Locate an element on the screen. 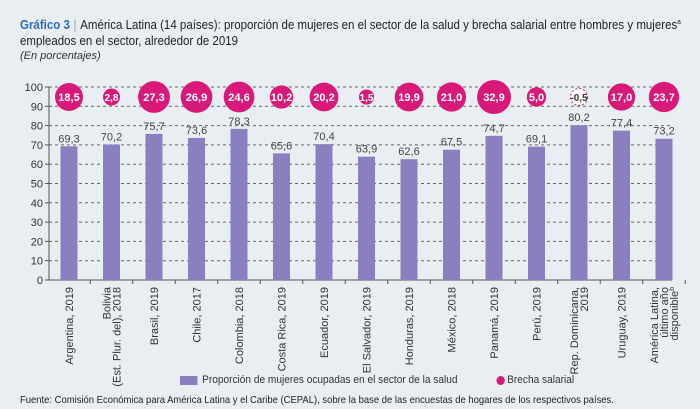 This screenshot has width=700, height=409. x-tick-label: Ecuador, 2019 is located at coordinates (325, 322).